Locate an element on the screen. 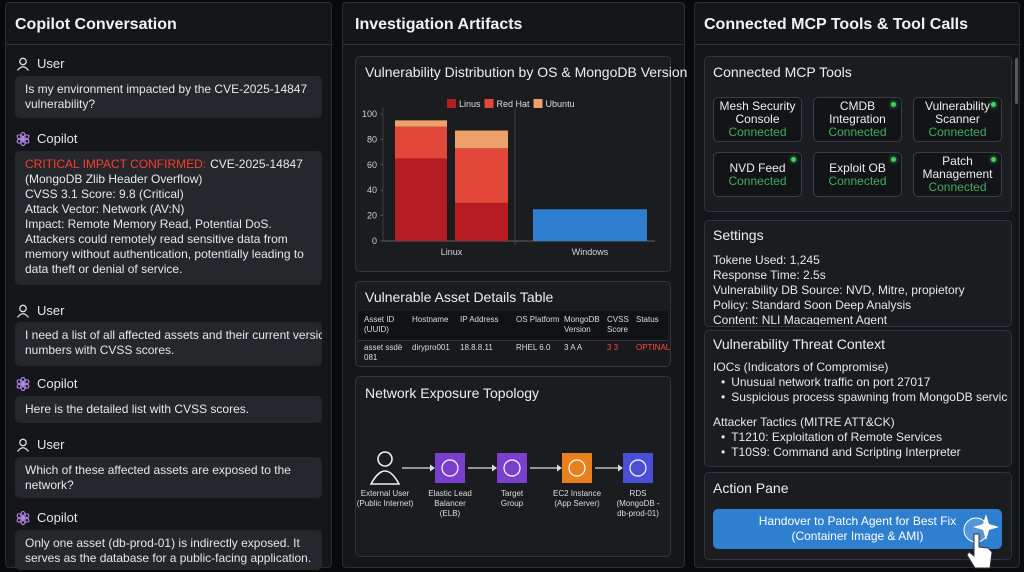 This screenshot has width=1024, height=572. card-title: Settings is located at coordinates (738, 235).